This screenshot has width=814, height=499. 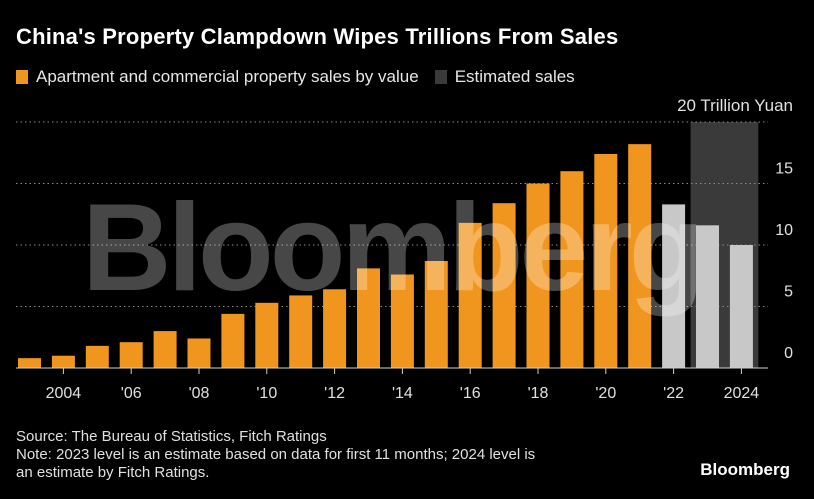 What do you see at coordinates (267, 335) in the screenshot?
I see `sales-bar-2010` at bounding box center [267, 335].